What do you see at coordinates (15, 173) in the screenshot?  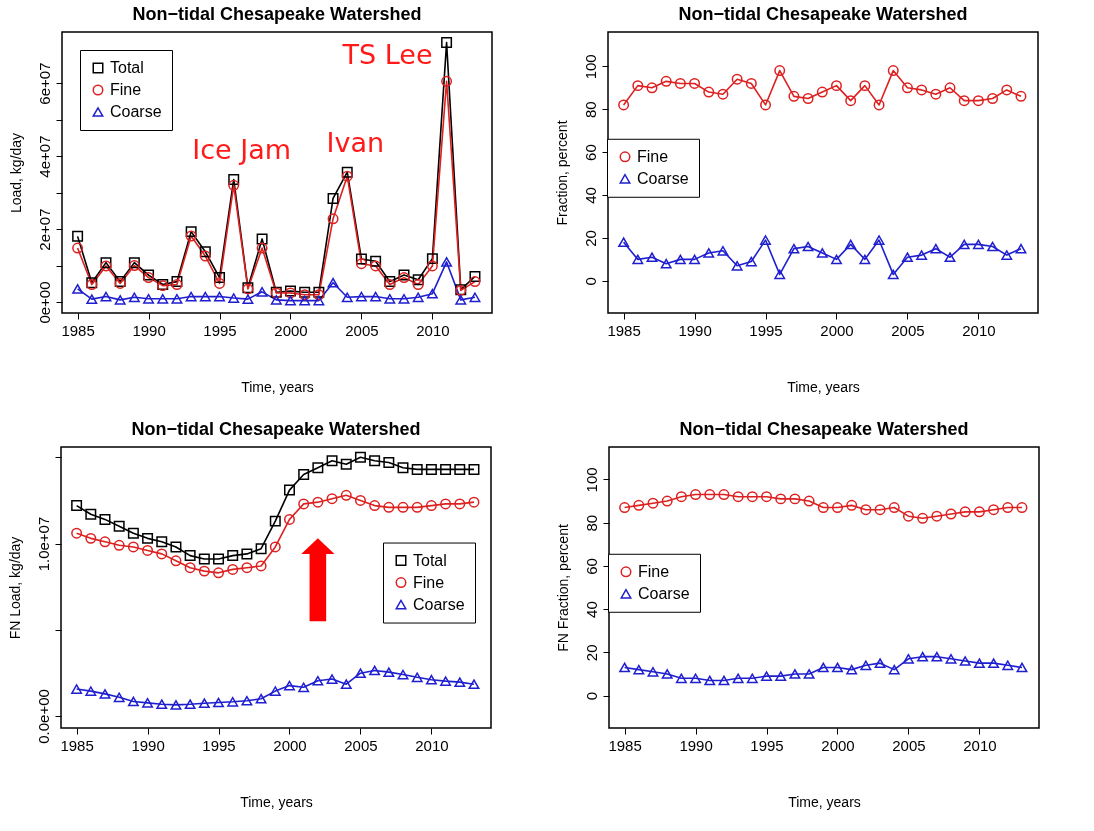 I see `y-axis-title: Load, kg/day` at bounding box center [15, 173].